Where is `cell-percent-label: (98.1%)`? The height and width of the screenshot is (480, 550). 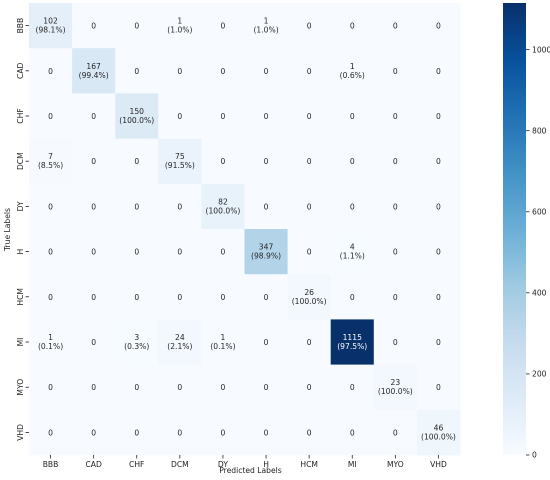 cell-percent-label: (98.1%) is located at coordinates (51, 30).